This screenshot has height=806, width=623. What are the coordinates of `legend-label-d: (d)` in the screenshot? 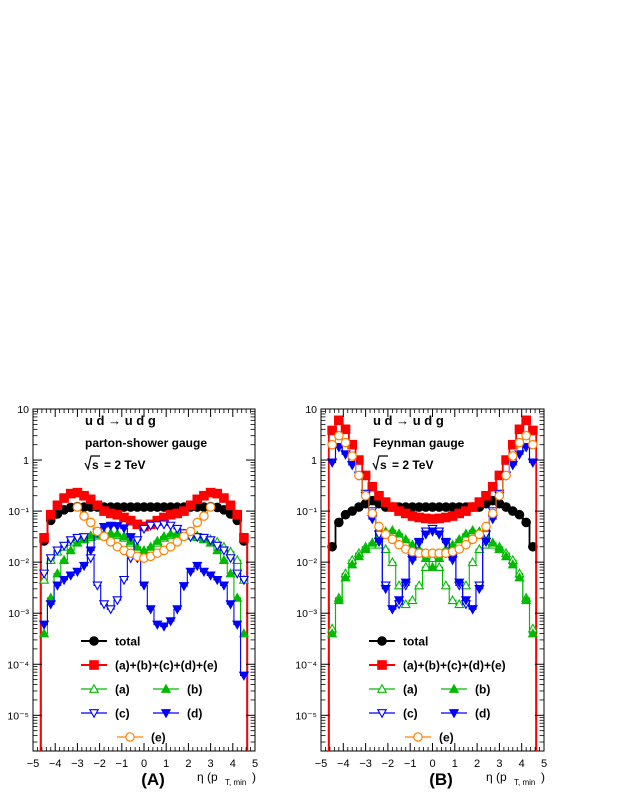 It's located at (194, 714).